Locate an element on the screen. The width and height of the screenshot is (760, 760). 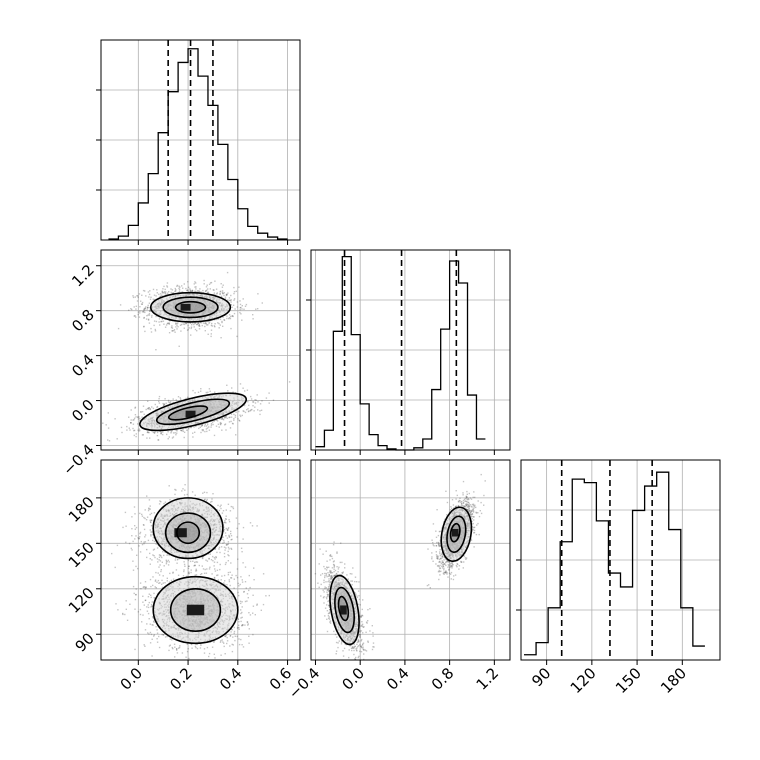
histogram-0-steps is located at coordinates (198, 144).